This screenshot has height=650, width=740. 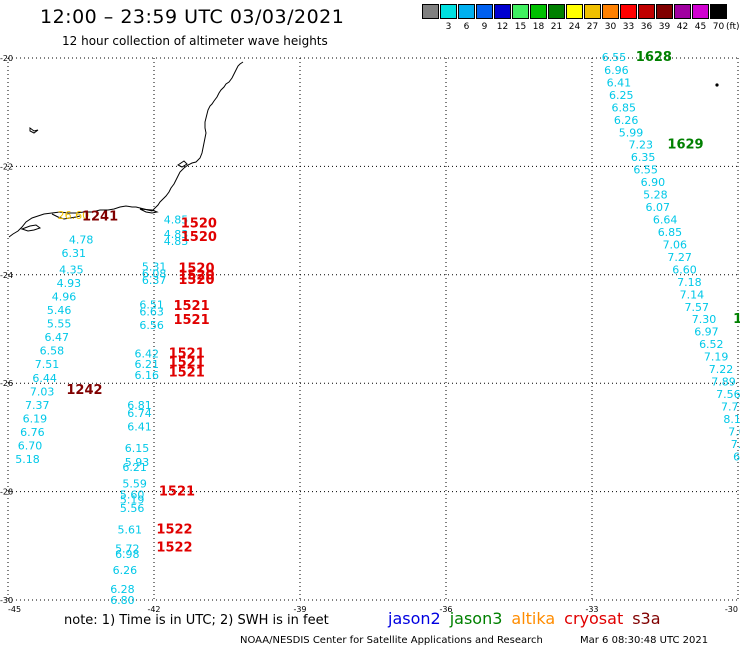 I want to click on satellite-legend: jason2 jason3 altika cryosat s3a, so click(x=529, y=618).